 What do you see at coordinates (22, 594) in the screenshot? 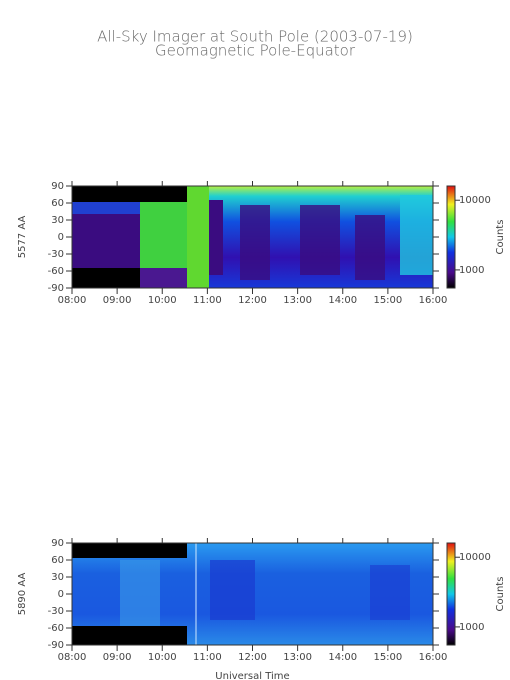
I see `y-axis-label: 5890 AA` at bounding box center [22, 594].